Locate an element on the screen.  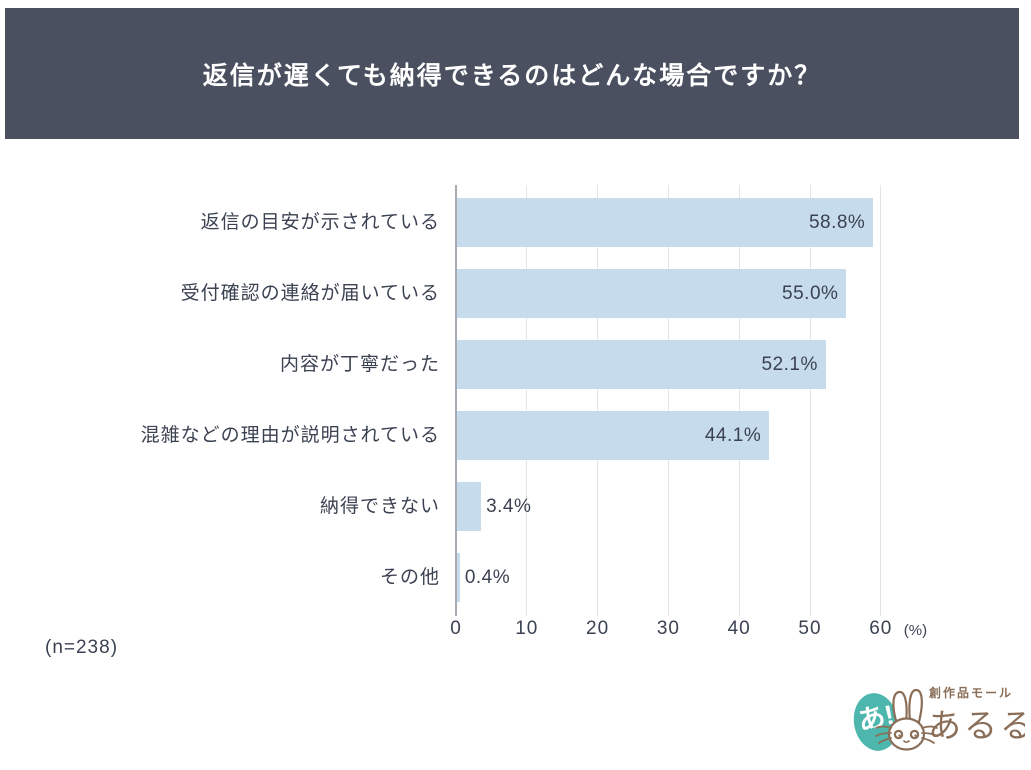
category-label: 受付確認の連絡が届いている is located at coordinates (310, 293).